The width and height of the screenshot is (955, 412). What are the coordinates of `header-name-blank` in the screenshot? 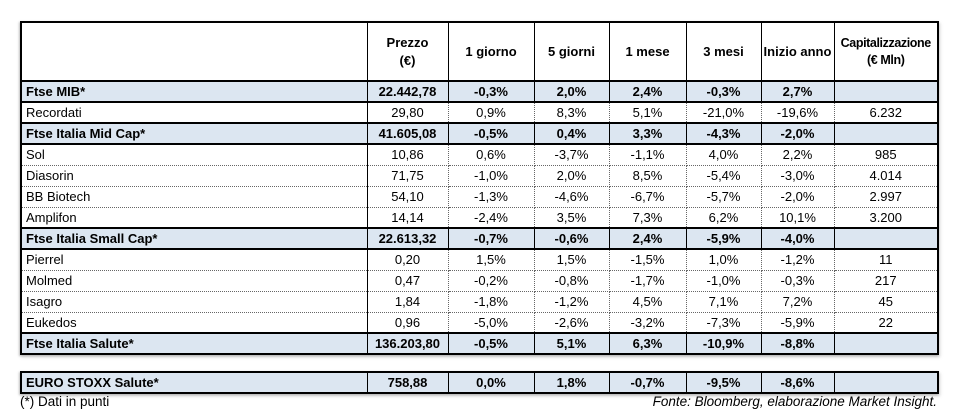 It's located at (194, 52).